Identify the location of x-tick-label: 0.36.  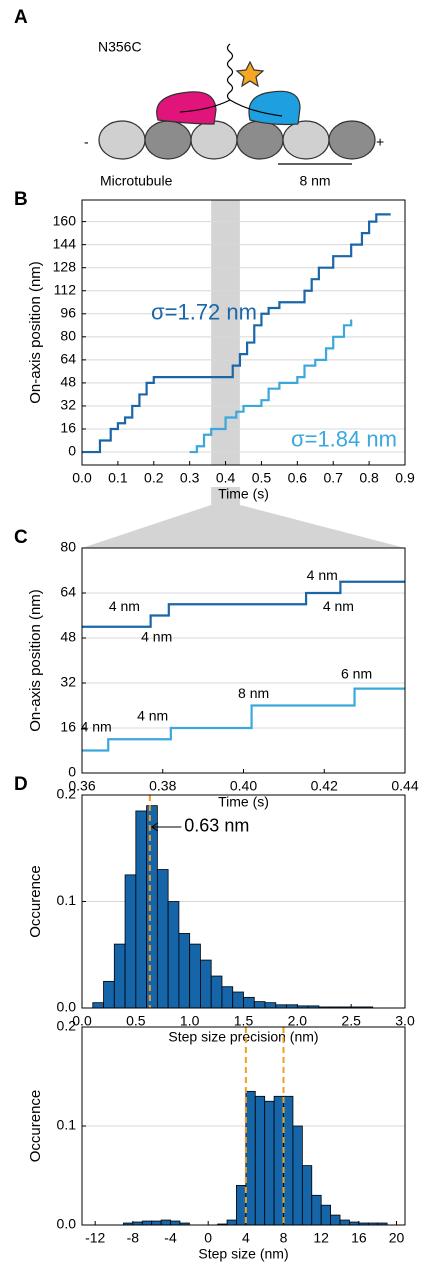
(81, 786).